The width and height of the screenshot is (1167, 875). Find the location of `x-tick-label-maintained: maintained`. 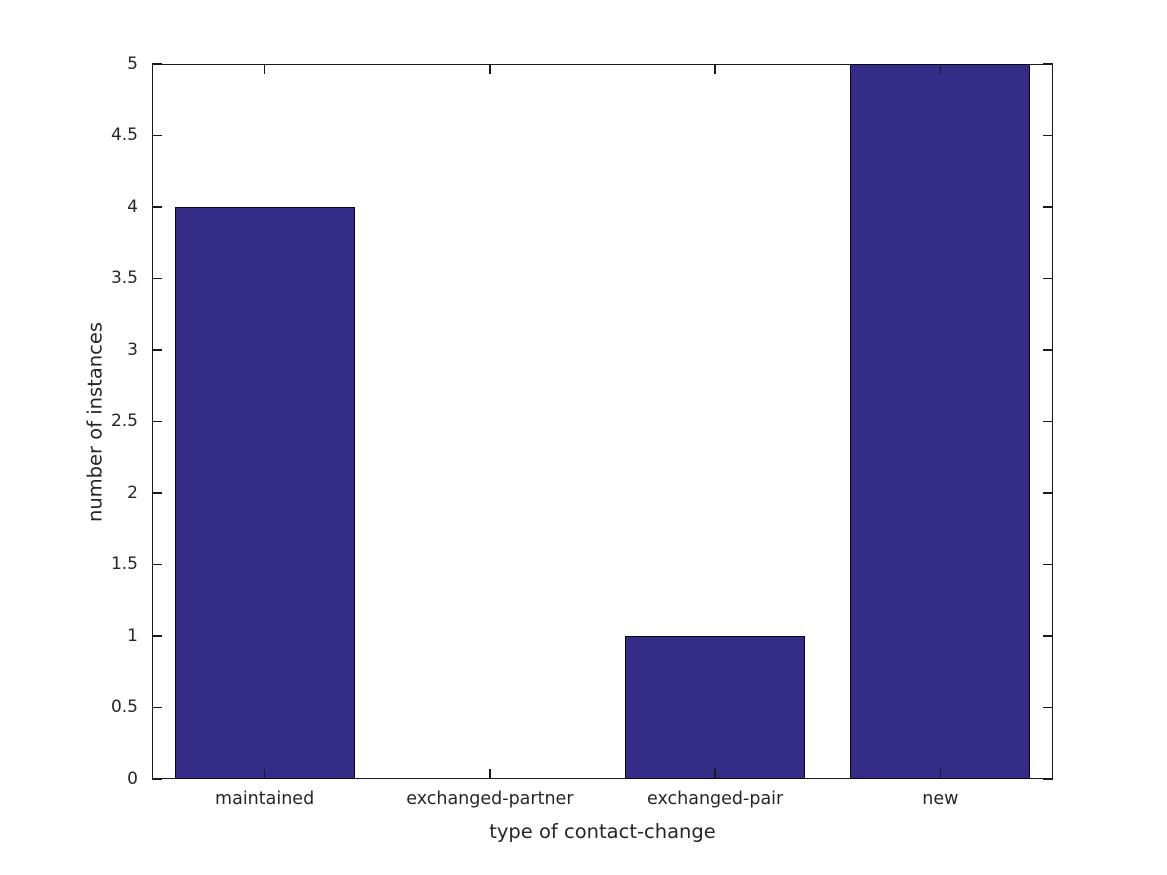

x-tick-label-maintained: maintained is located at coordinates (265, 799).